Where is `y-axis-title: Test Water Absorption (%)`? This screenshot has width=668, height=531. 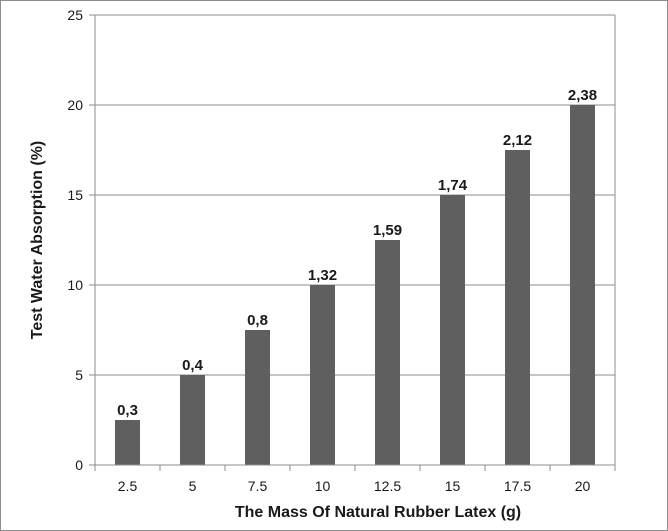 y-axis-title: Test Water Absorption (%) is located at coordinates (37, 240).